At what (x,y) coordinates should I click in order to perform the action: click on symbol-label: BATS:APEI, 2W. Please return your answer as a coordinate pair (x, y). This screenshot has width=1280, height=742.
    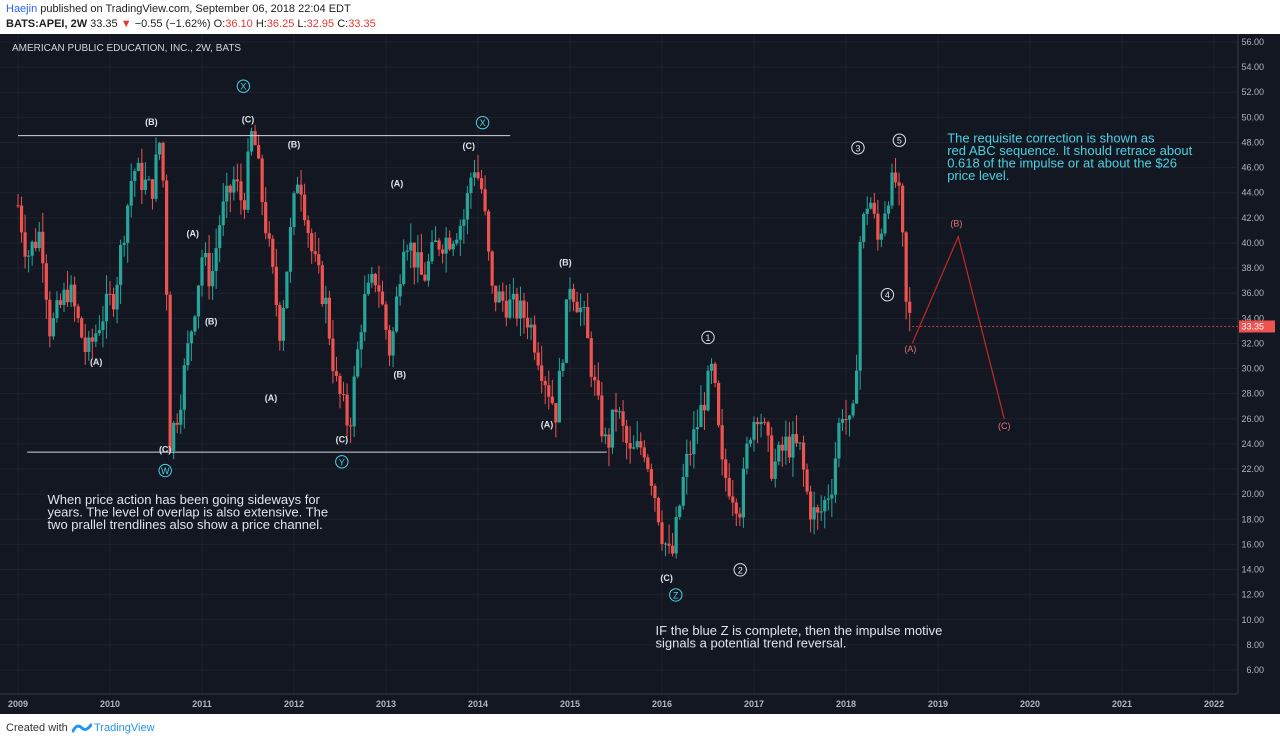
    Looking at the image, I should click on (47, 24).